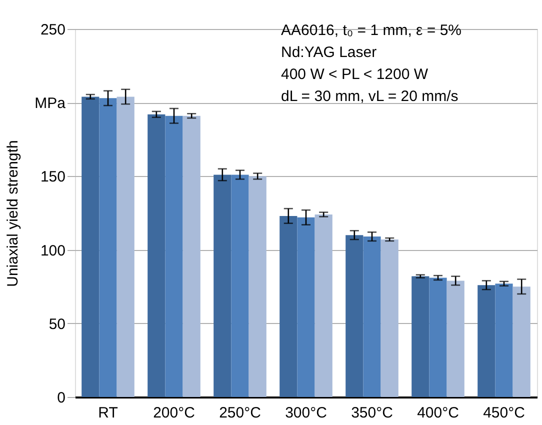 This screenshot has height=425, width=542. I want to click on y-tick-label: 50, so click(57, 324).